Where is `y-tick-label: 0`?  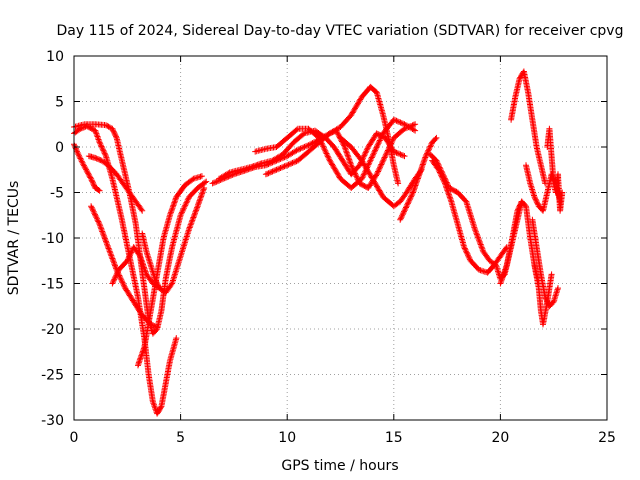 y-tick-label: 0 is located at coordinates (59, 148).